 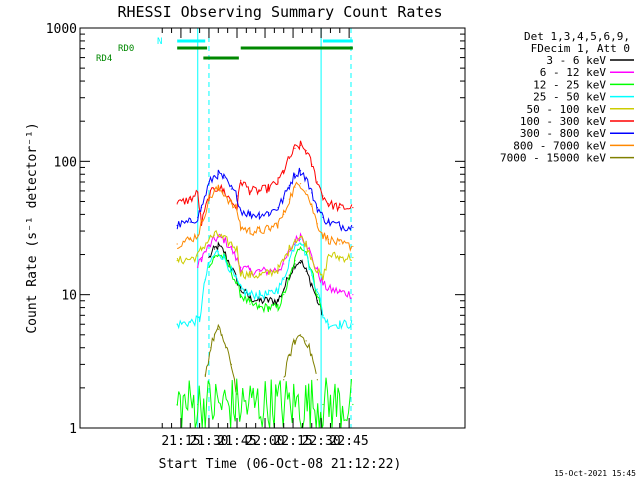 What do you see at coordinates (61, 29) in the screenshot?
I see `y-tick-label-3: 1000` at bounding box center [61, 29].